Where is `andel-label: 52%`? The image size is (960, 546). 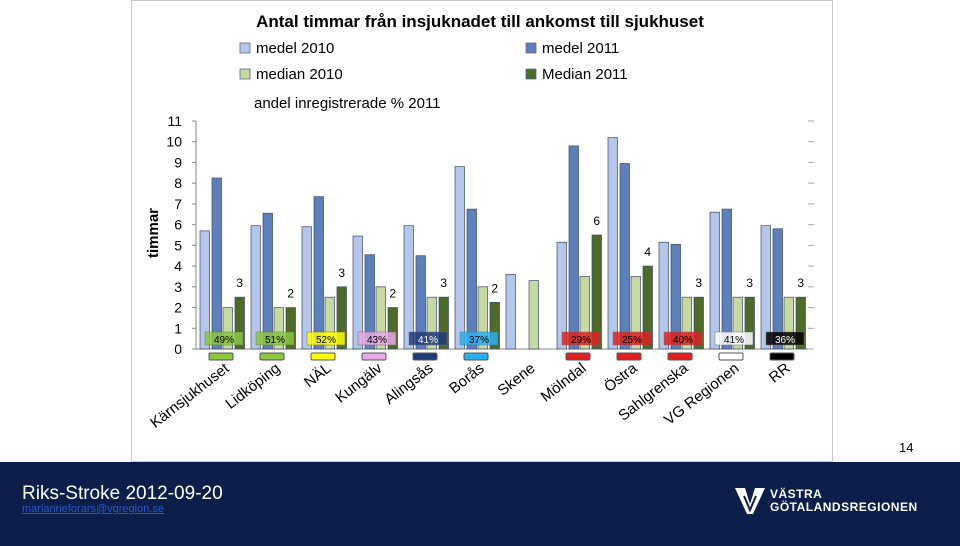 andel-label: 52% is located at coordinates (326, 340).